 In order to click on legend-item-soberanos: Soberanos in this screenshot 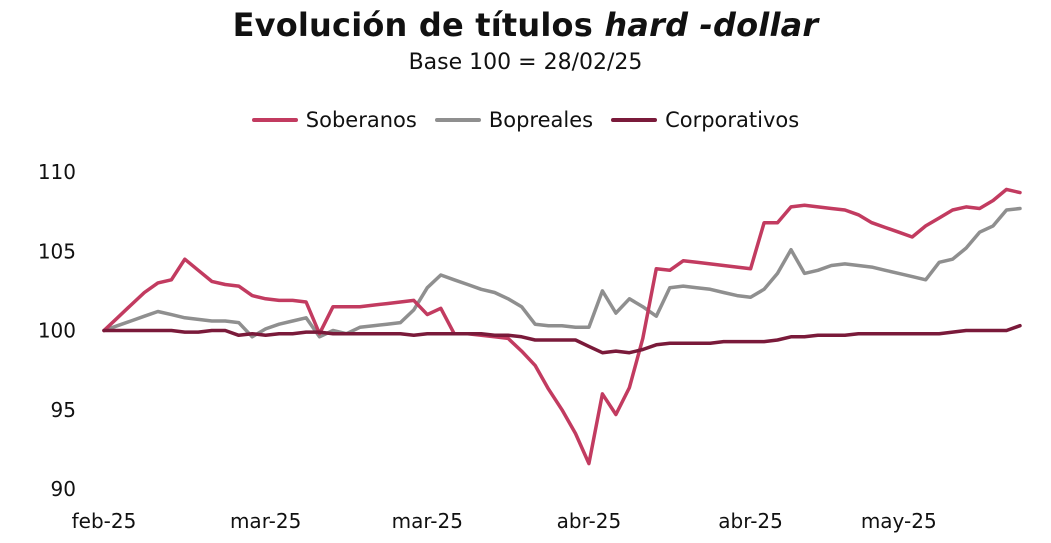, I will do `click(334, 120)`.